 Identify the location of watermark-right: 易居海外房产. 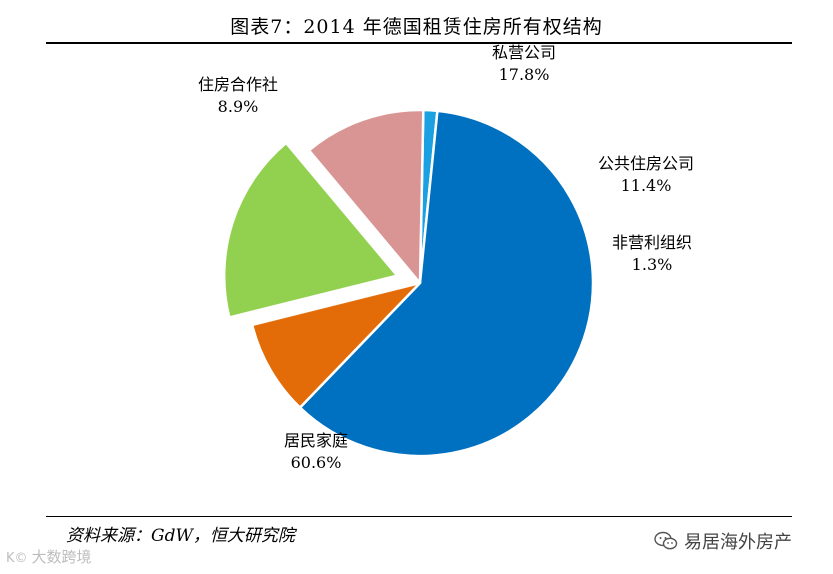
(723, 541).